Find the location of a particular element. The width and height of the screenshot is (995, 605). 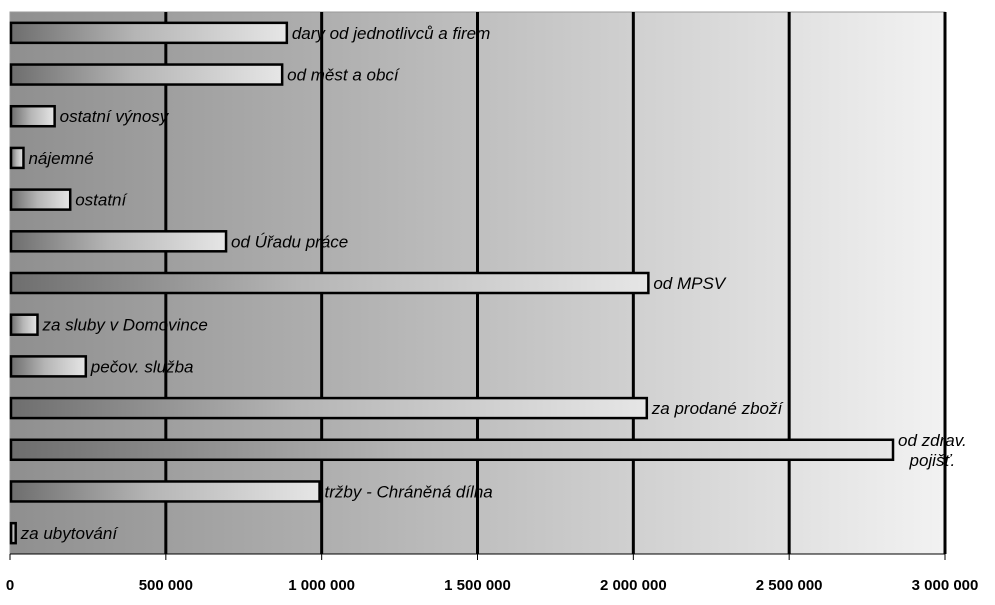

bar-label: za ubytování is located at coordinates (70, 533).